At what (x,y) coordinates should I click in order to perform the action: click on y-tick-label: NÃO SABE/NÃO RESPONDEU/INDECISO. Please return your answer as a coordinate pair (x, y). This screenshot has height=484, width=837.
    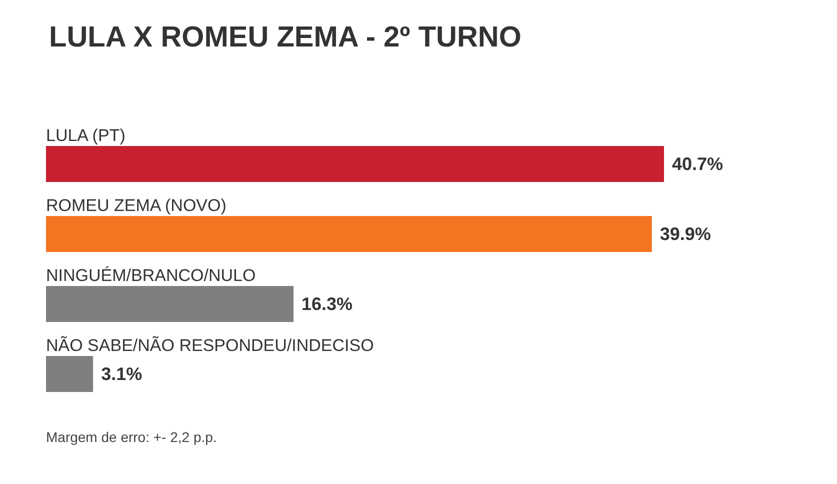
    Looking at the image, I should click on (210, 345).